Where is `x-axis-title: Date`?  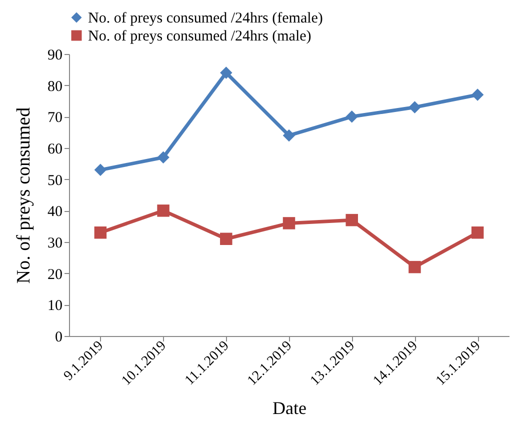
x-axis-title: Date is located at coordinates (289, 408).